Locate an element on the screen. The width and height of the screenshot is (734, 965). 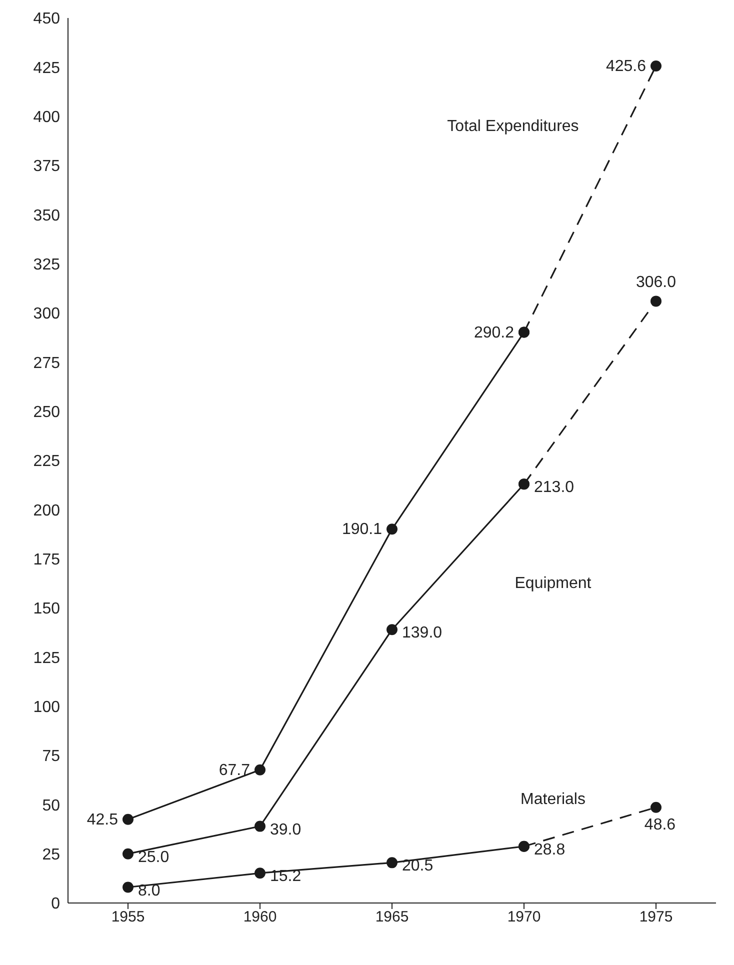
data-label: 290.2 is located at coordinates (494, 333).